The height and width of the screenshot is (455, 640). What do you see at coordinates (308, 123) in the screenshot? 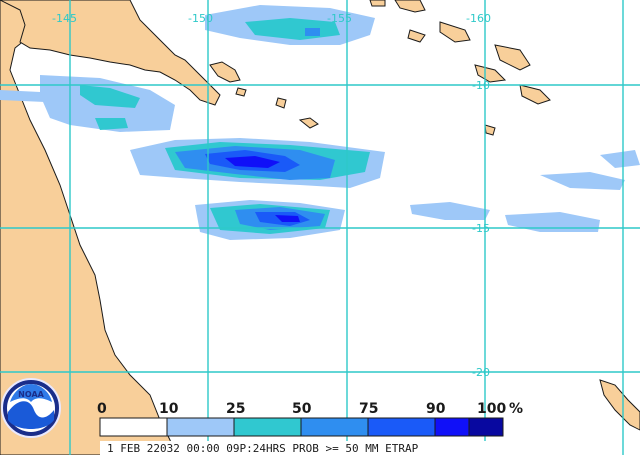
I see `land-island-c` at bounding box center [308, 123].